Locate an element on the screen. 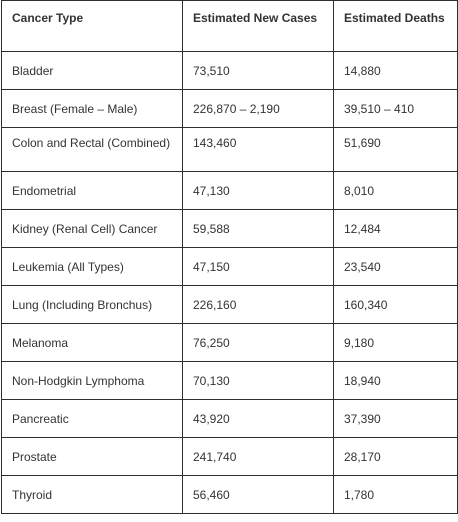  table-row: Melanoma 76,250 9,180 is located at coordinates (229, 342).